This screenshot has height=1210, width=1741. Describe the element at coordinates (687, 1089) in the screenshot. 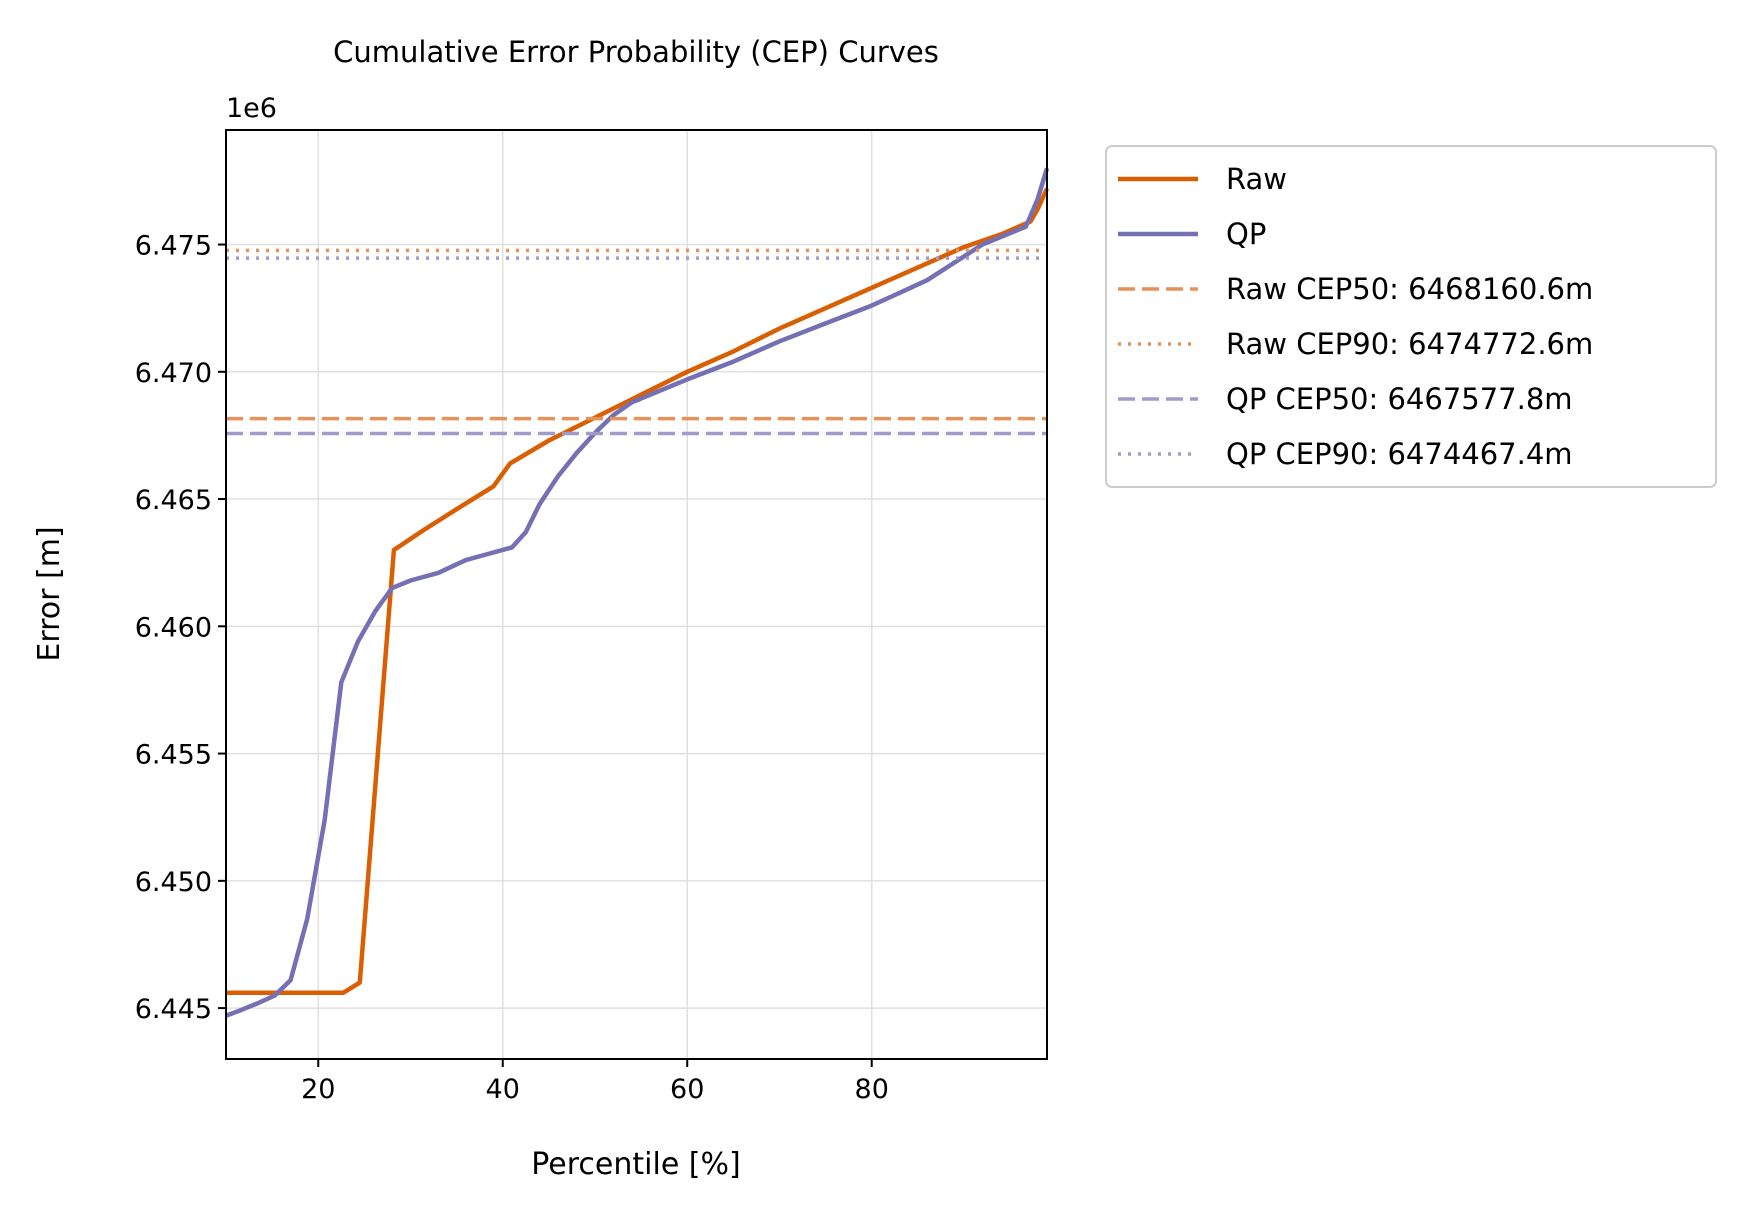

I see `x-tick-label: 60` at that location.